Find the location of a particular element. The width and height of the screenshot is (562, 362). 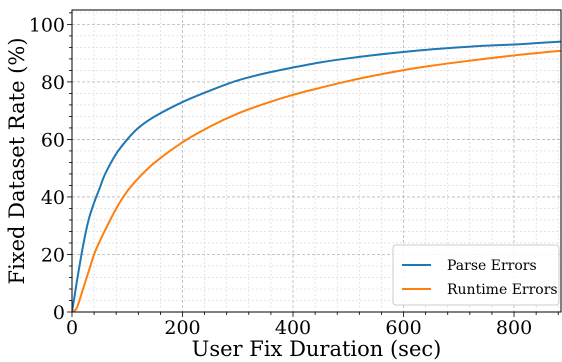

legend-label-1: Runtime Errors is located at coordinates (502, 290).